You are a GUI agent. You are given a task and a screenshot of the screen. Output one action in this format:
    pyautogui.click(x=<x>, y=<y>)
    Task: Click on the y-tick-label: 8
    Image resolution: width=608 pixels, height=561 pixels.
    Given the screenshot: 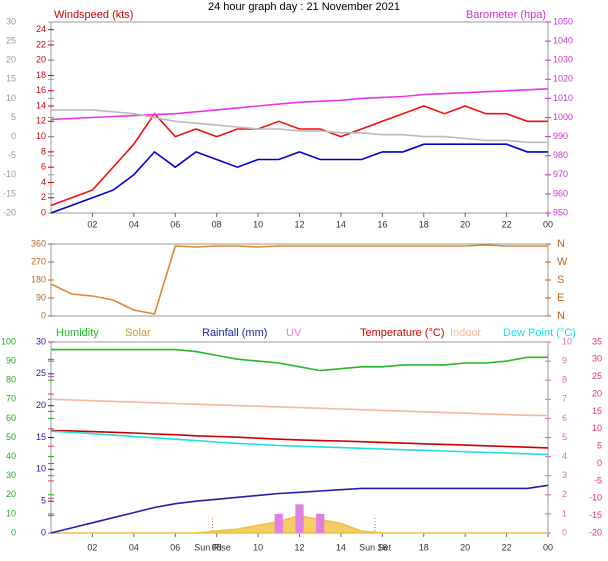 What is the action you would take?
    pyautogui.click(x=564, y=380)
    